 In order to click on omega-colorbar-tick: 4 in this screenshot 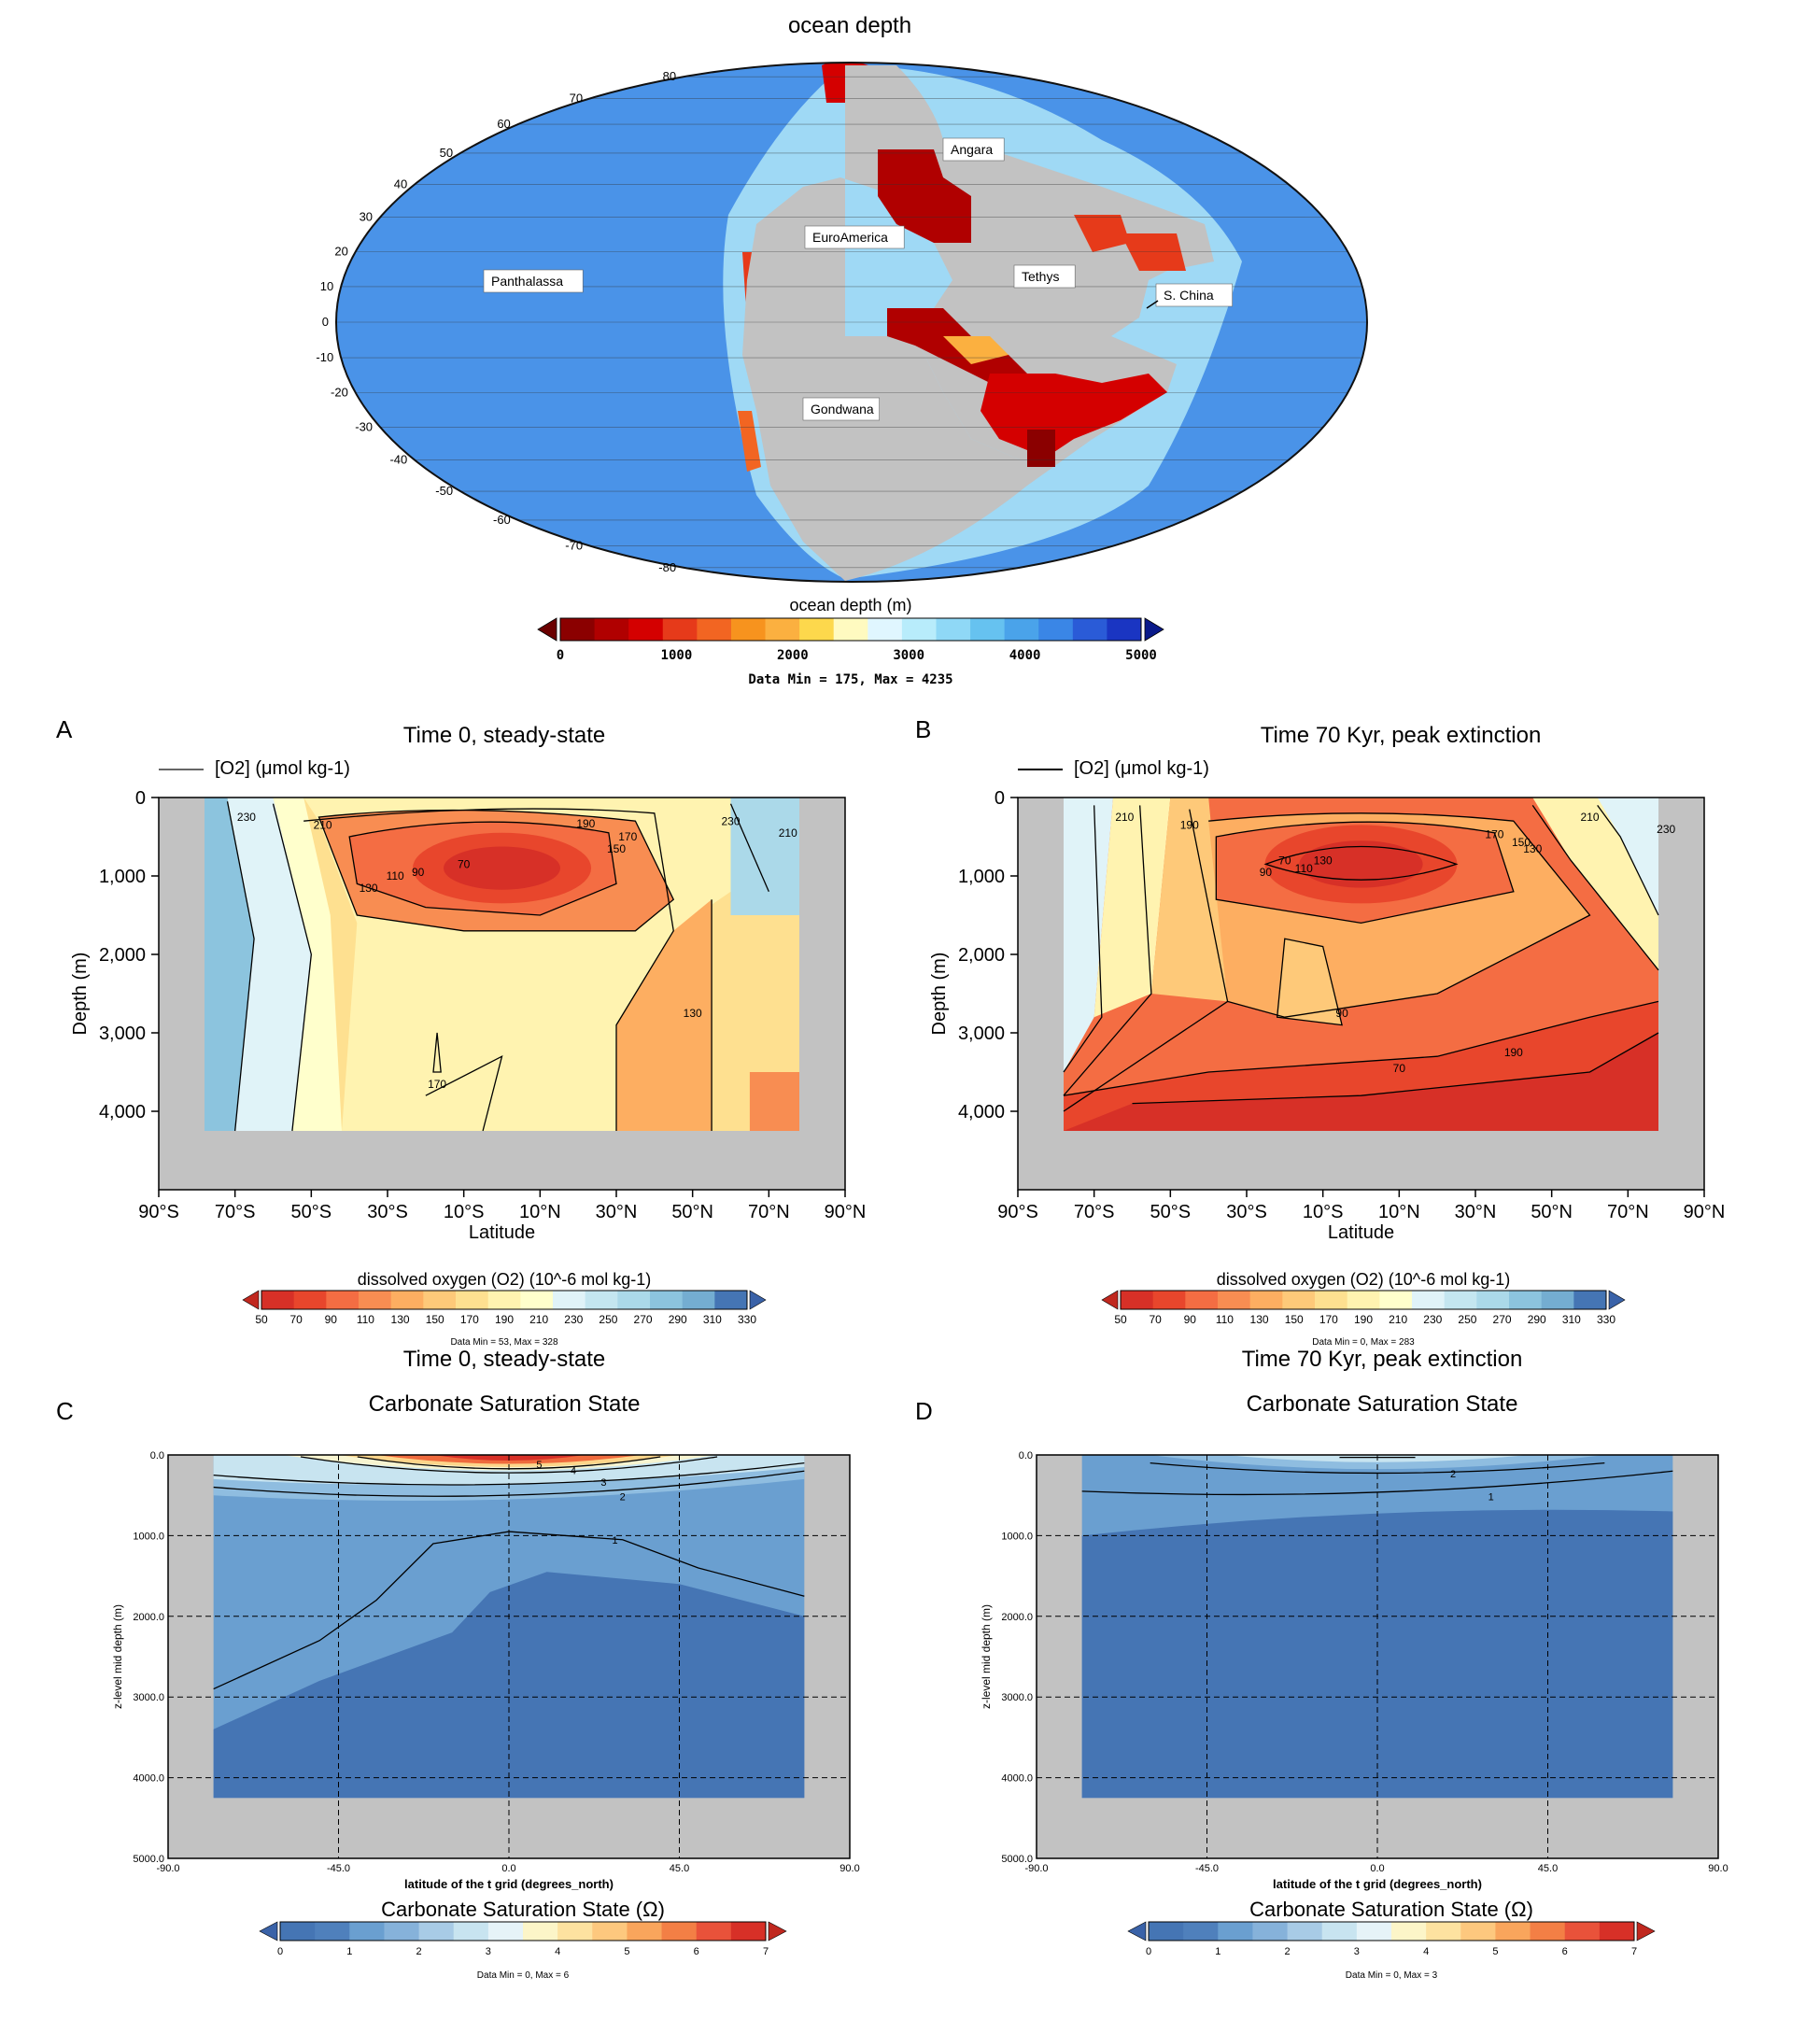, I will do `click(1426, 1951)`.